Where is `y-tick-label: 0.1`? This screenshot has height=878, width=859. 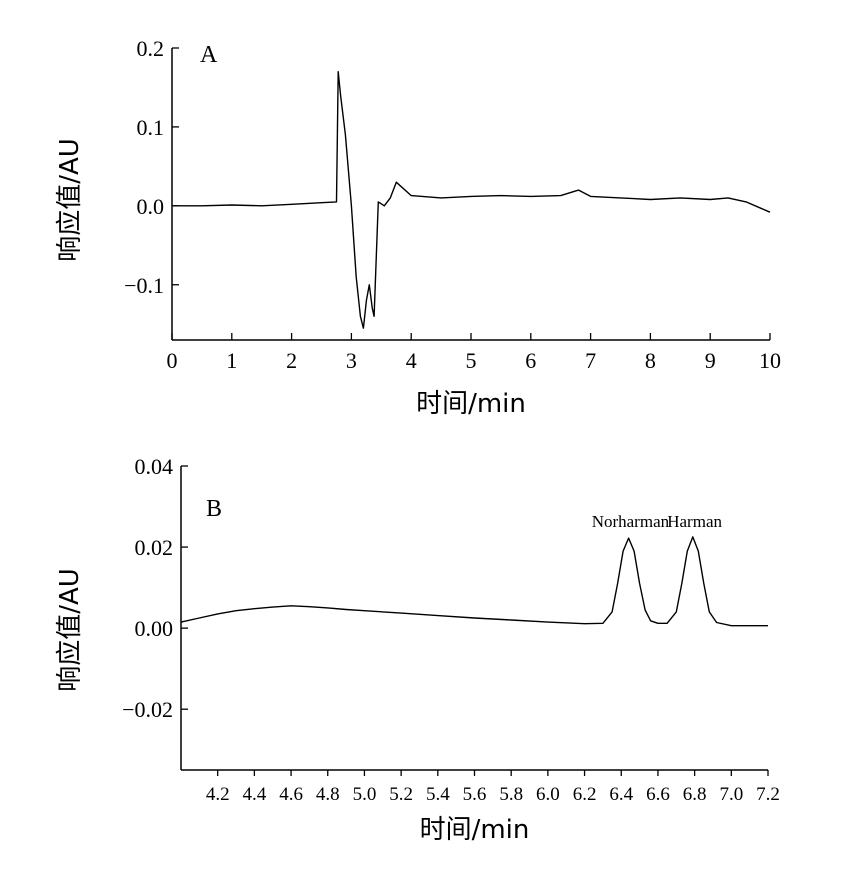
y-tick-label: 0.1 is located at coordinates (151, 127).